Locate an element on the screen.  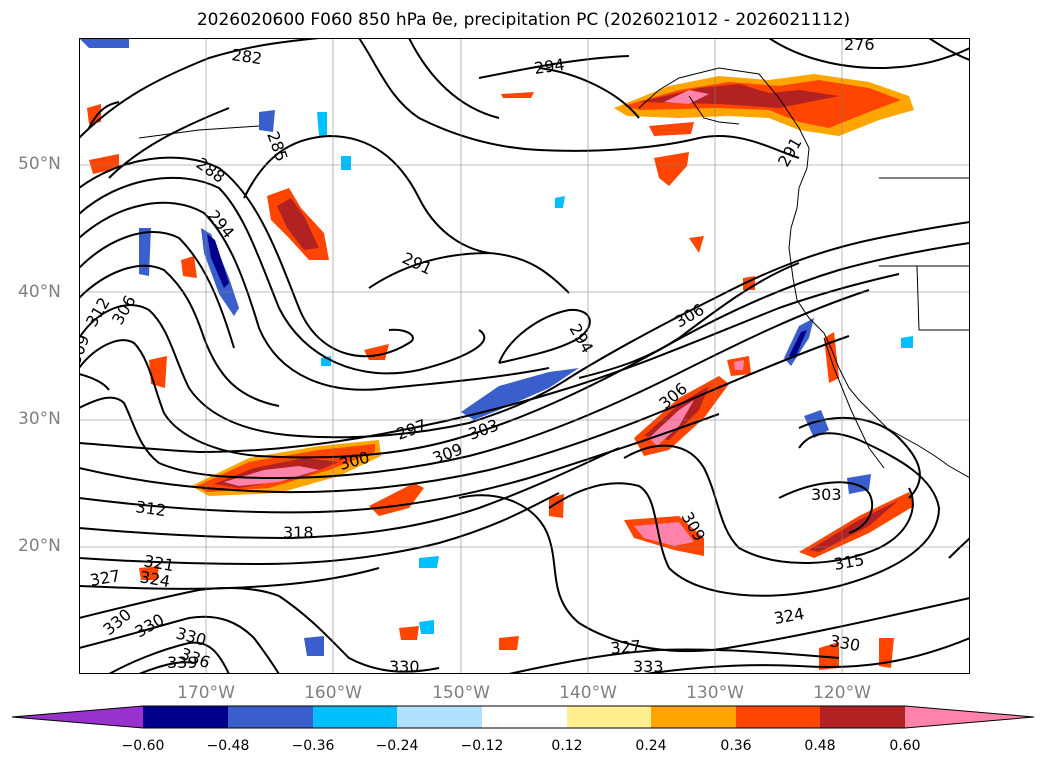
contour-label: 312 is located at coordinates (150, 508).